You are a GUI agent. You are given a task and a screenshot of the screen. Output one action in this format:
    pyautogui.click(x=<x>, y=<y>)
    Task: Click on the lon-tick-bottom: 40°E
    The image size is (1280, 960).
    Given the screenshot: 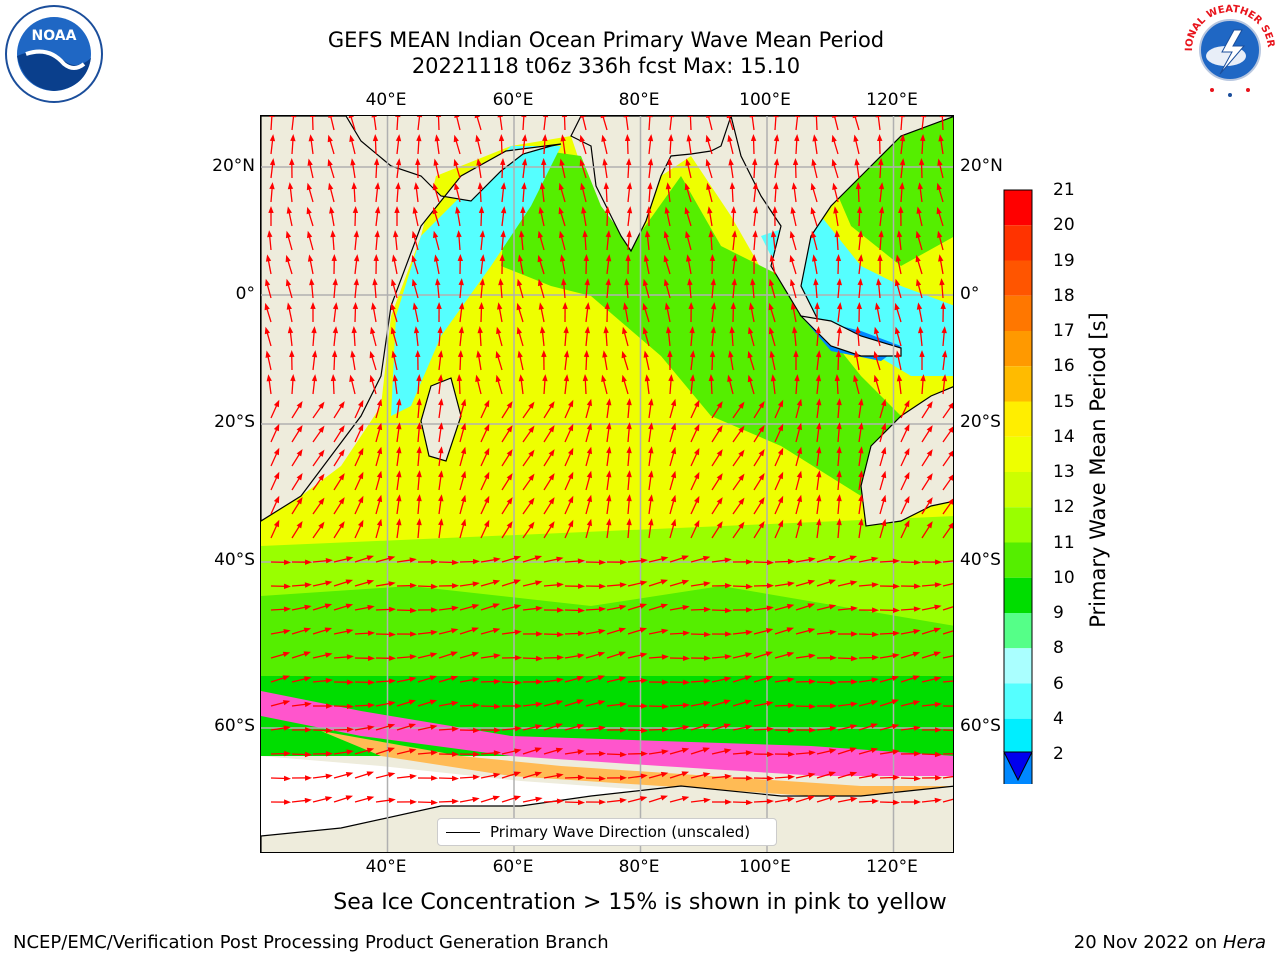 What is the action you would take?
    pyautogui.click(x=386, y=867)
    